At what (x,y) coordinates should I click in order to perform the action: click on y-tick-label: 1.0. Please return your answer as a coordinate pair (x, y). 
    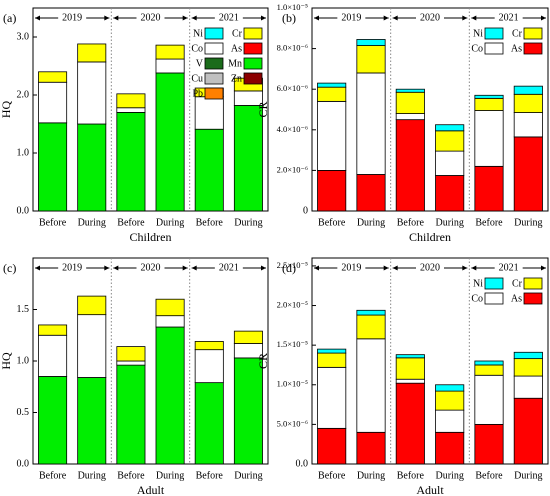
    Looking at the image, I should click on (23, 152).